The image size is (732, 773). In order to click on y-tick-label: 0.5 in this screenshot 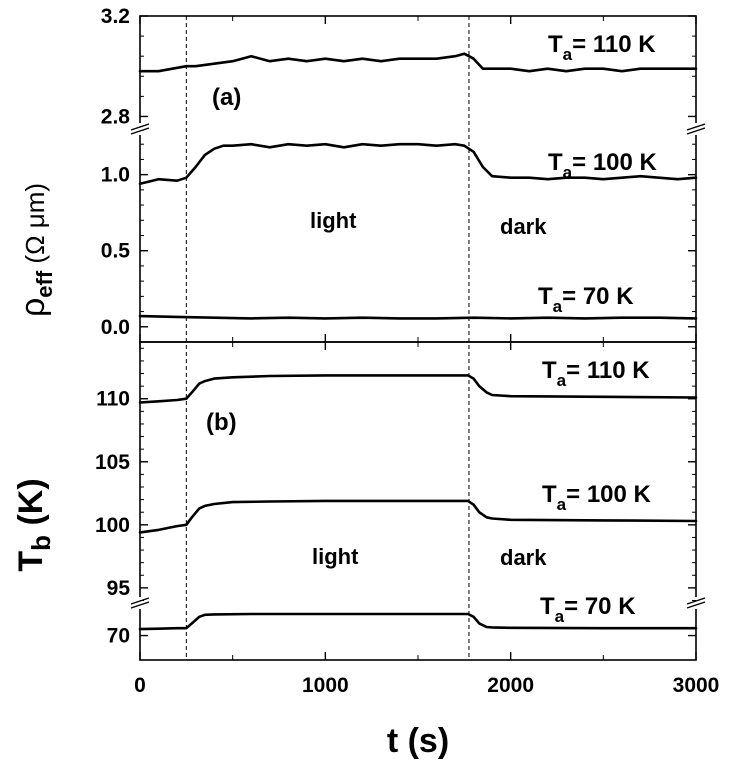, I will do `click(116, 251)`.